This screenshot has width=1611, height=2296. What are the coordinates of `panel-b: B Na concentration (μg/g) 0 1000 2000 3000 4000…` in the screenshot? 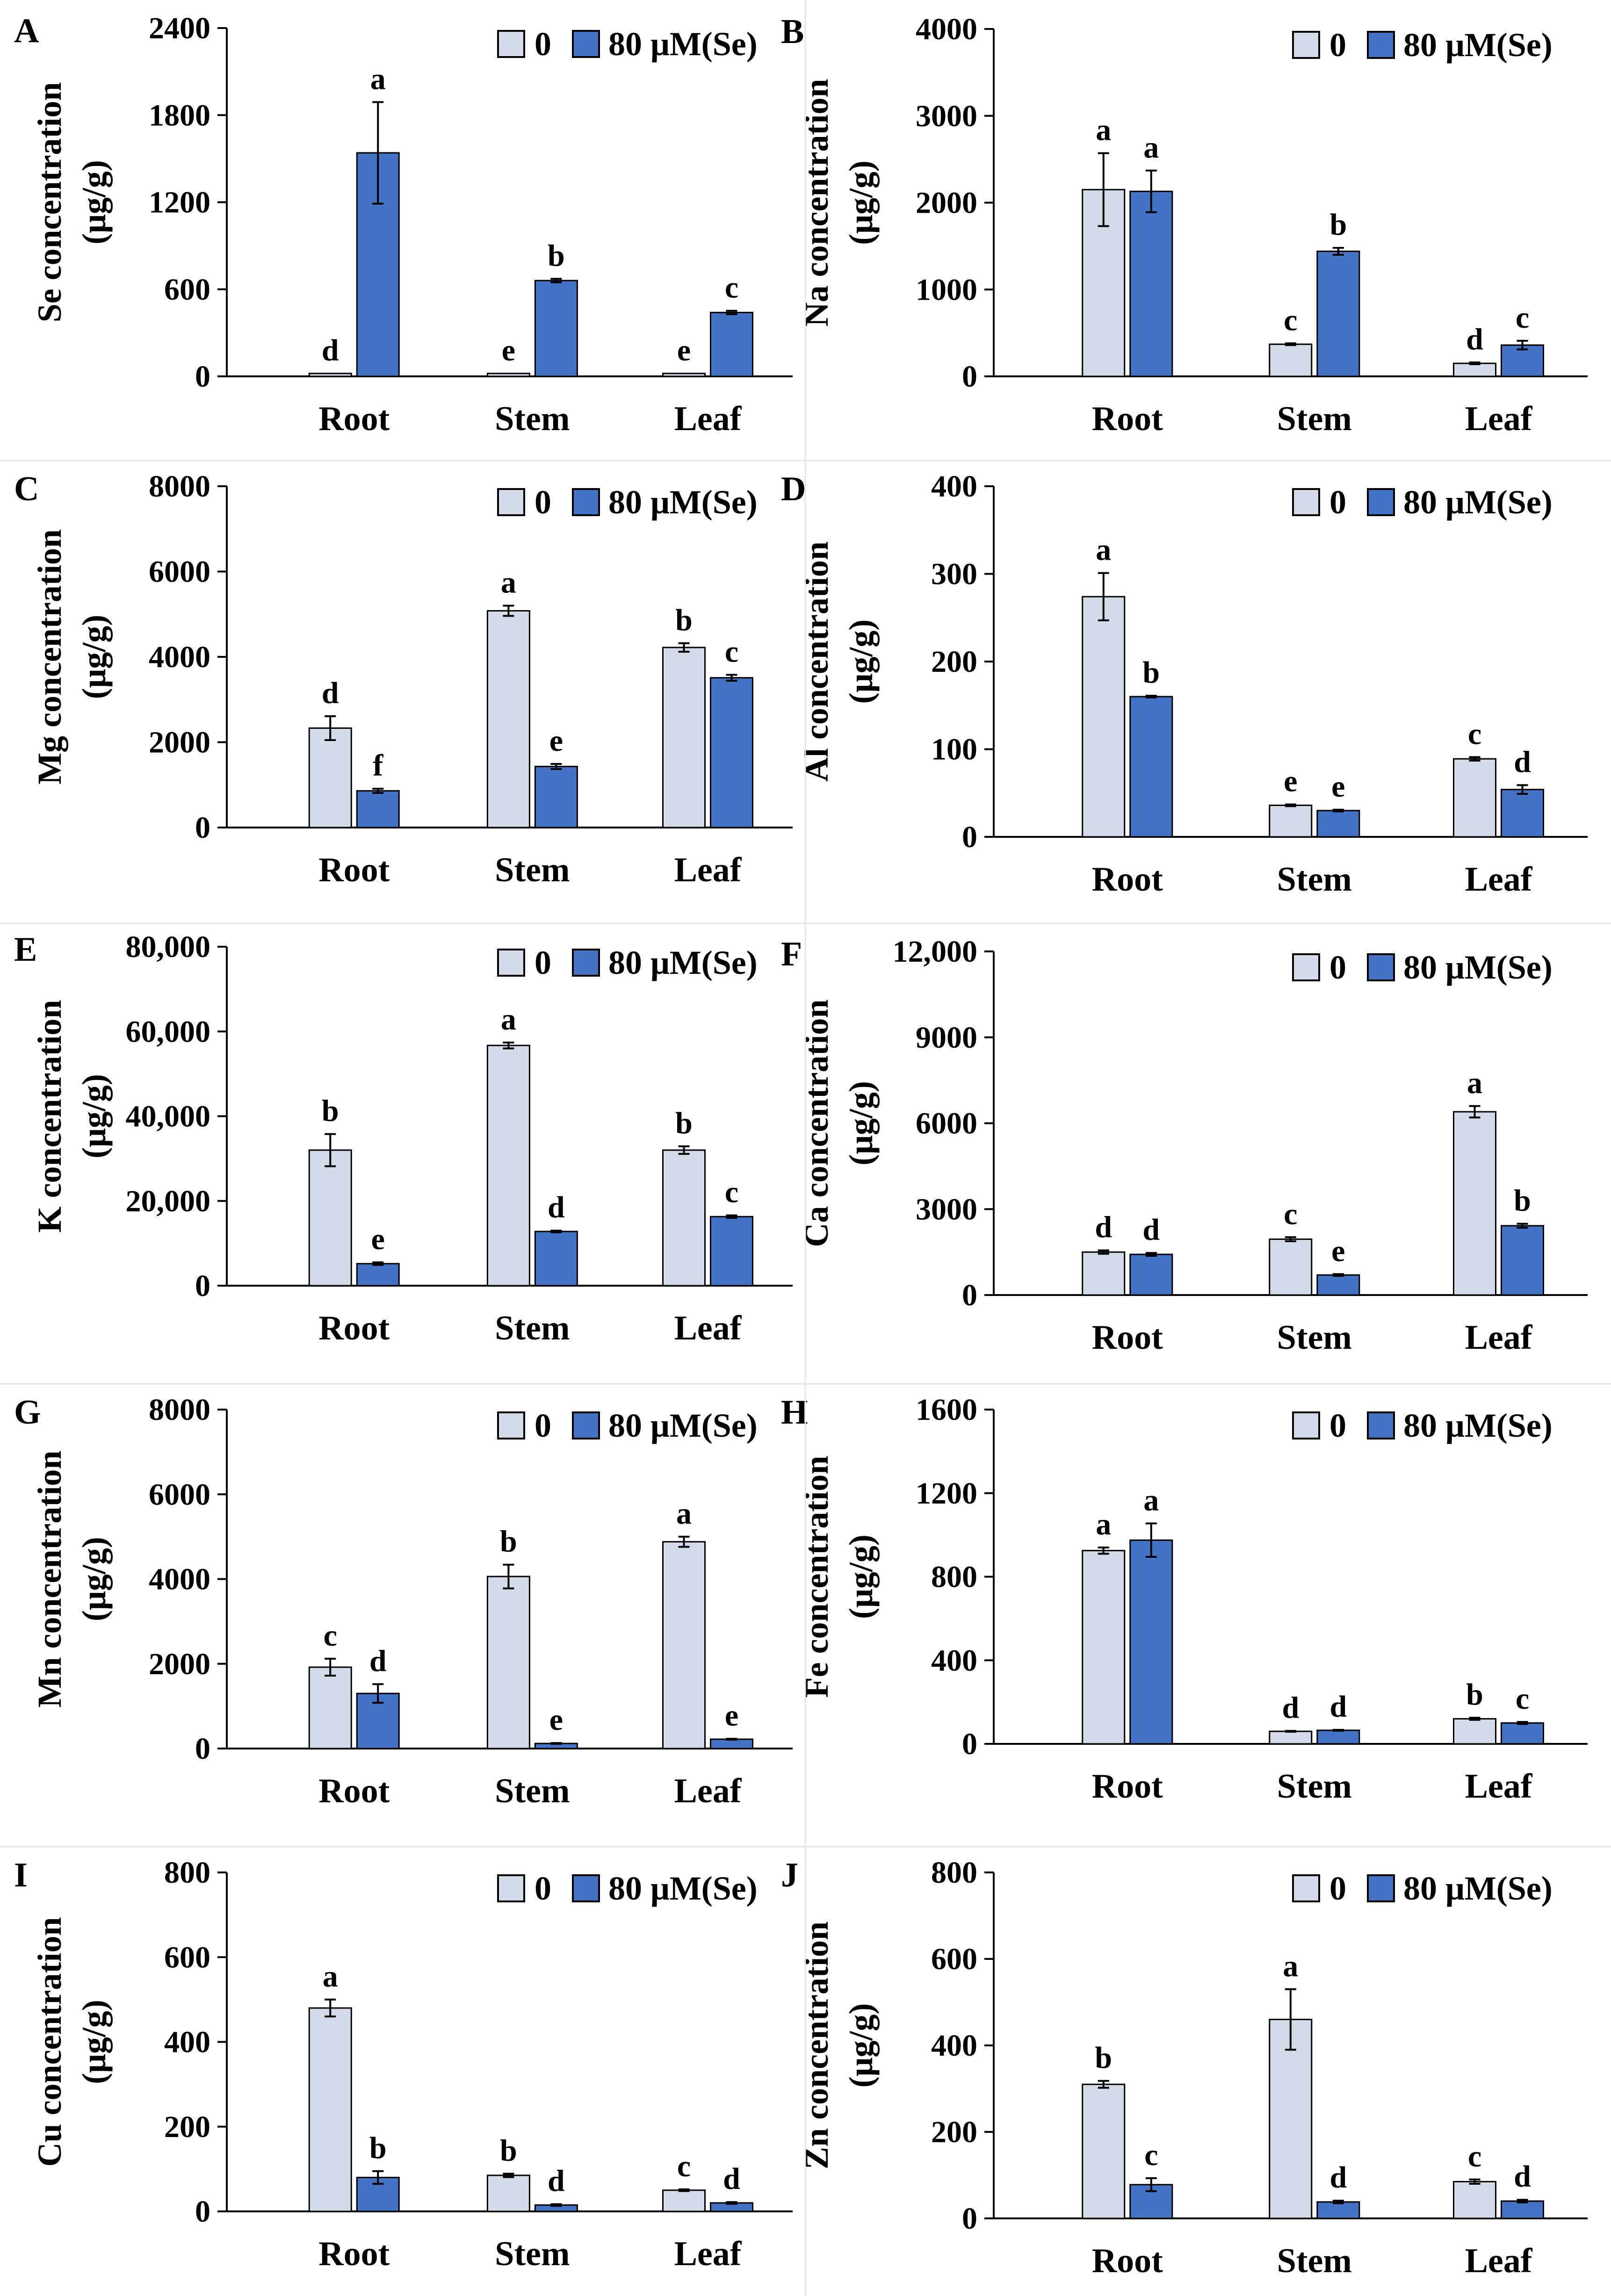 It's located at (1184, 225).